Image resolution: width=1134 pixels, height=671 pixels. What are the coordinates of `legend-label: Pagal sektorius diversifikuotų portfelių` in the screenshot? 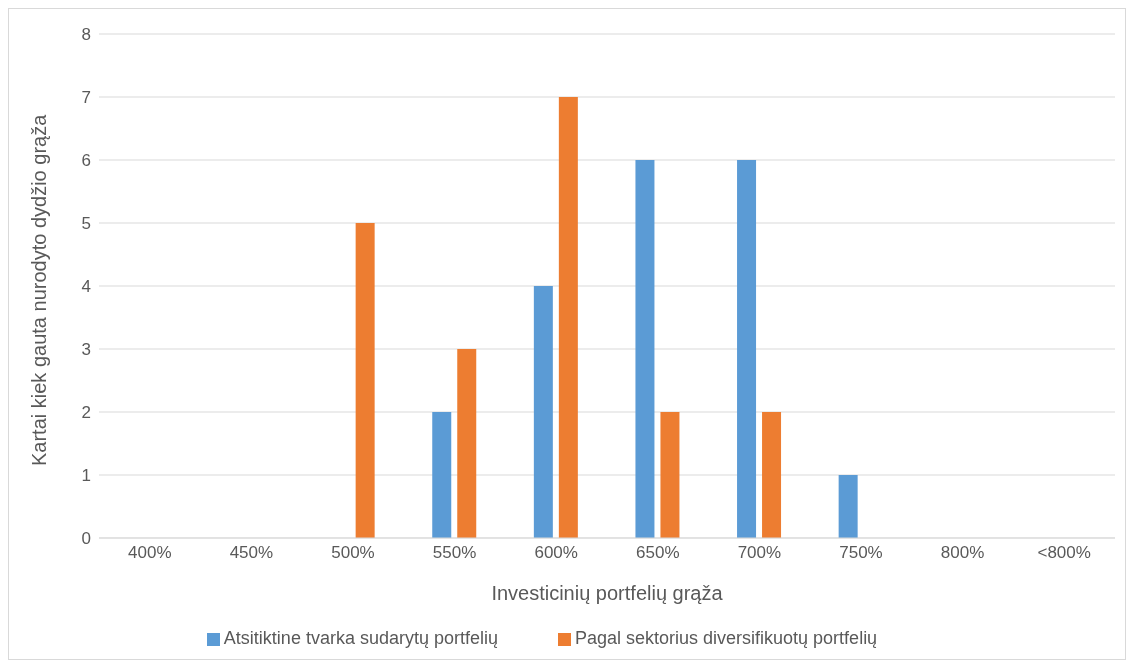 It's located at (726, 638).